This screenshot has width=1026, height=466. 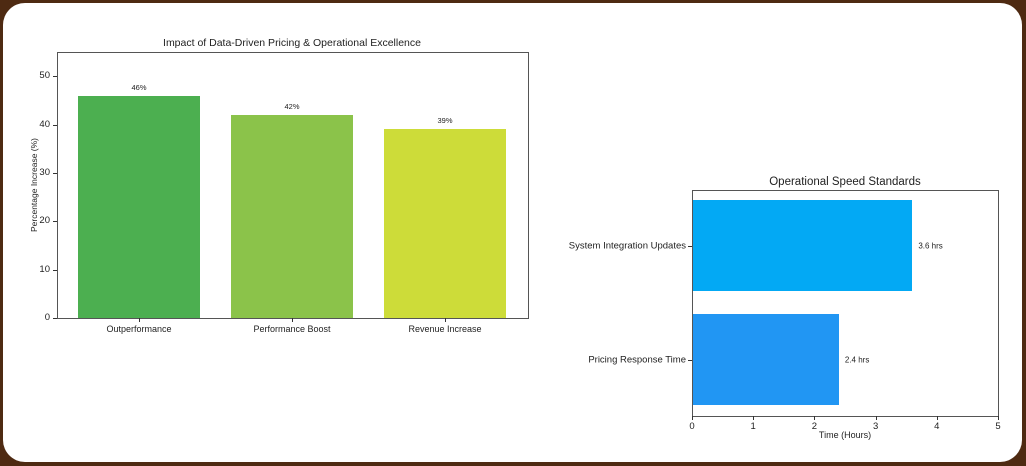 I want to click on right-chart-title: Operational Speed Standards, so click(x=845, y=182).